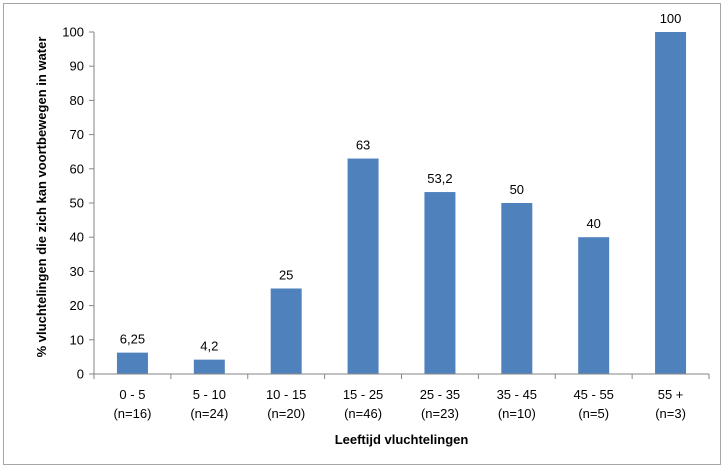 Image resolution: width=725 pixels, height=468 pixels. What do you see at coordinates (593, 413) in the screenshot?
I see `x-tick-sublabel: (n=5)` at bounding box center [593, 413].